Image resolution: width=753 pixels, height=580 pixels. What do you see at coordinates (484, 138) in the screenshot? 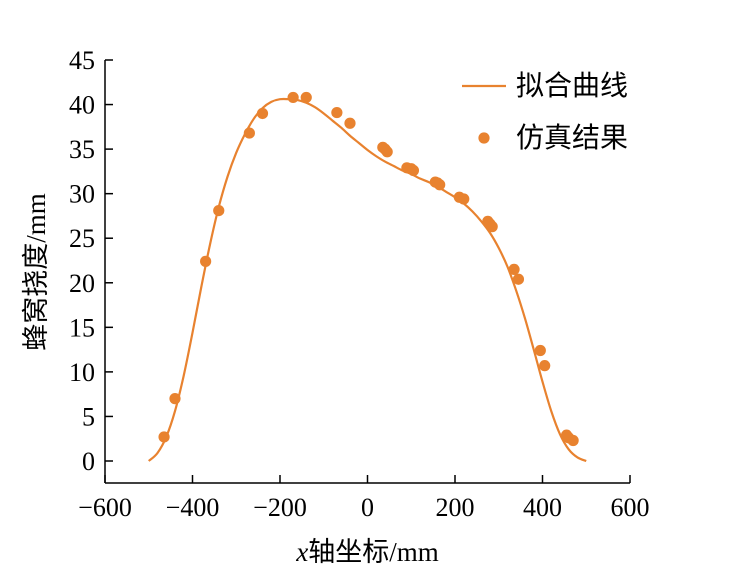
I see `legend-dot-swatch` at bounding box center [484, 138].